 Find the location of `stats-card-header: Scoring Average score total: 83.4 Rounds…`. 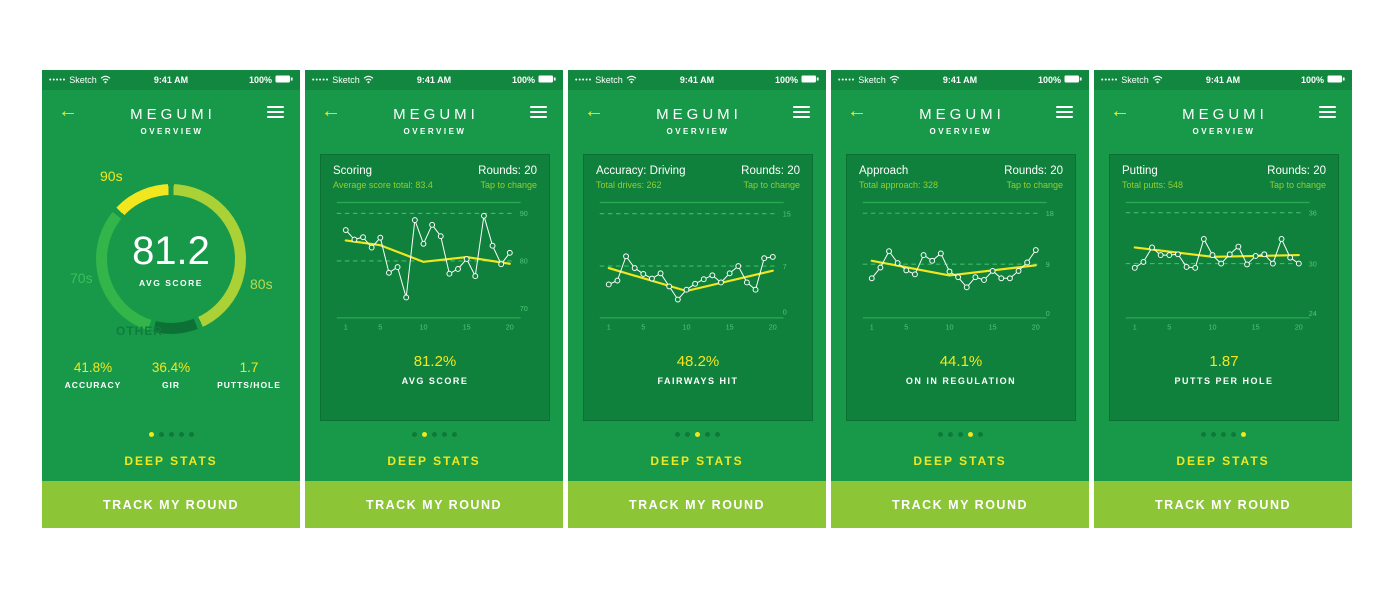

stats-card-header: Scoring Average score total: 83.4 Rounds… is located at coordinates (435, 177).